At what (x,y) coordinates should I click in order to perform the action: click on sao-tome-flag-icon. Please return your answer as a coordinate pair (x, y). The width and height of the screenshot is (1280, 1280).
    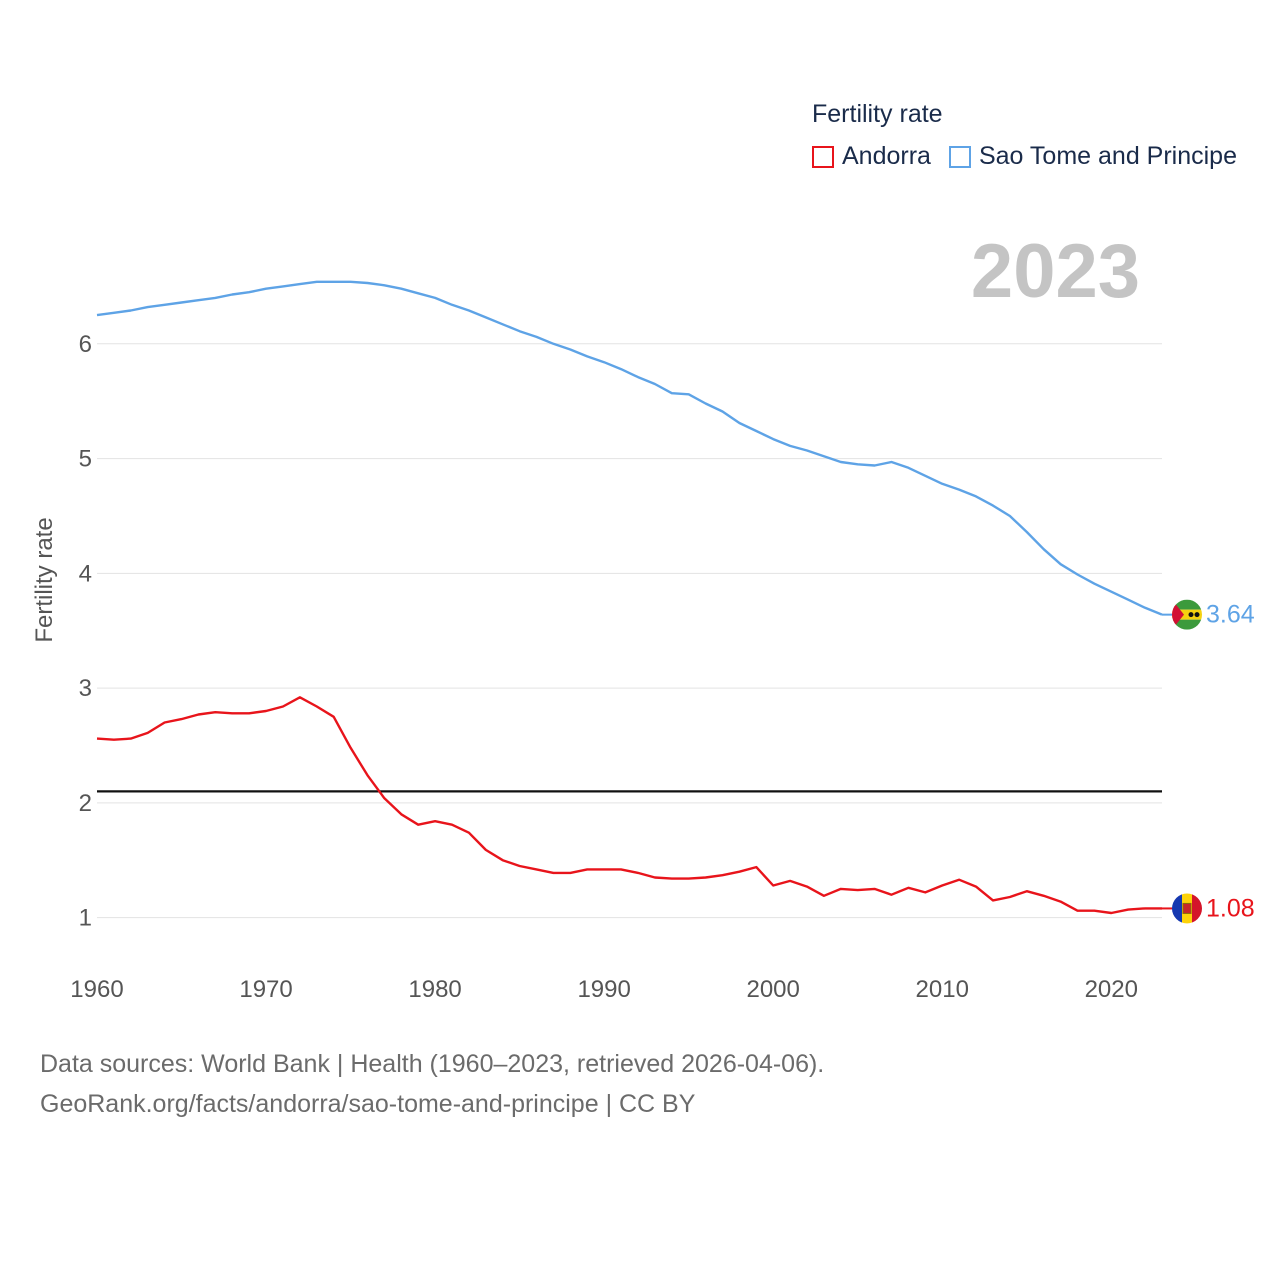
    Looking at the image, I should click on (1187, 614).